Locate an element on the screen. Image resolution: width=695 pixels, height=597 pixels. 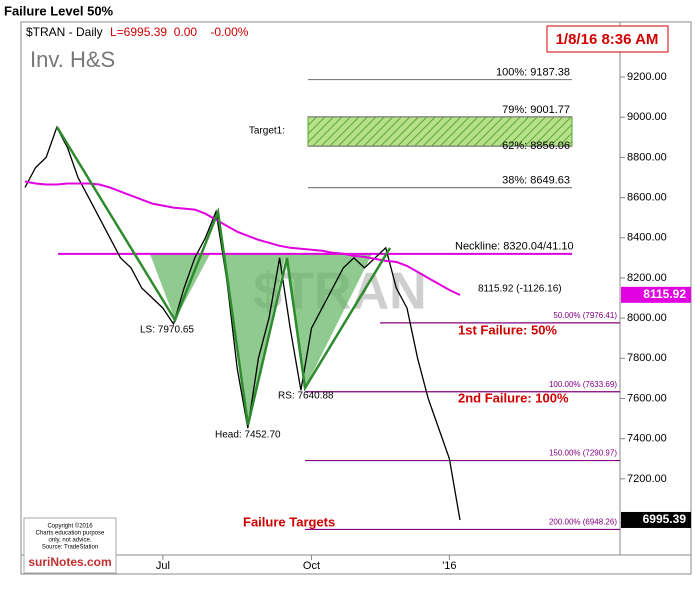
level-label: 38%: 8649.63 is located at coordinates (536, 181).